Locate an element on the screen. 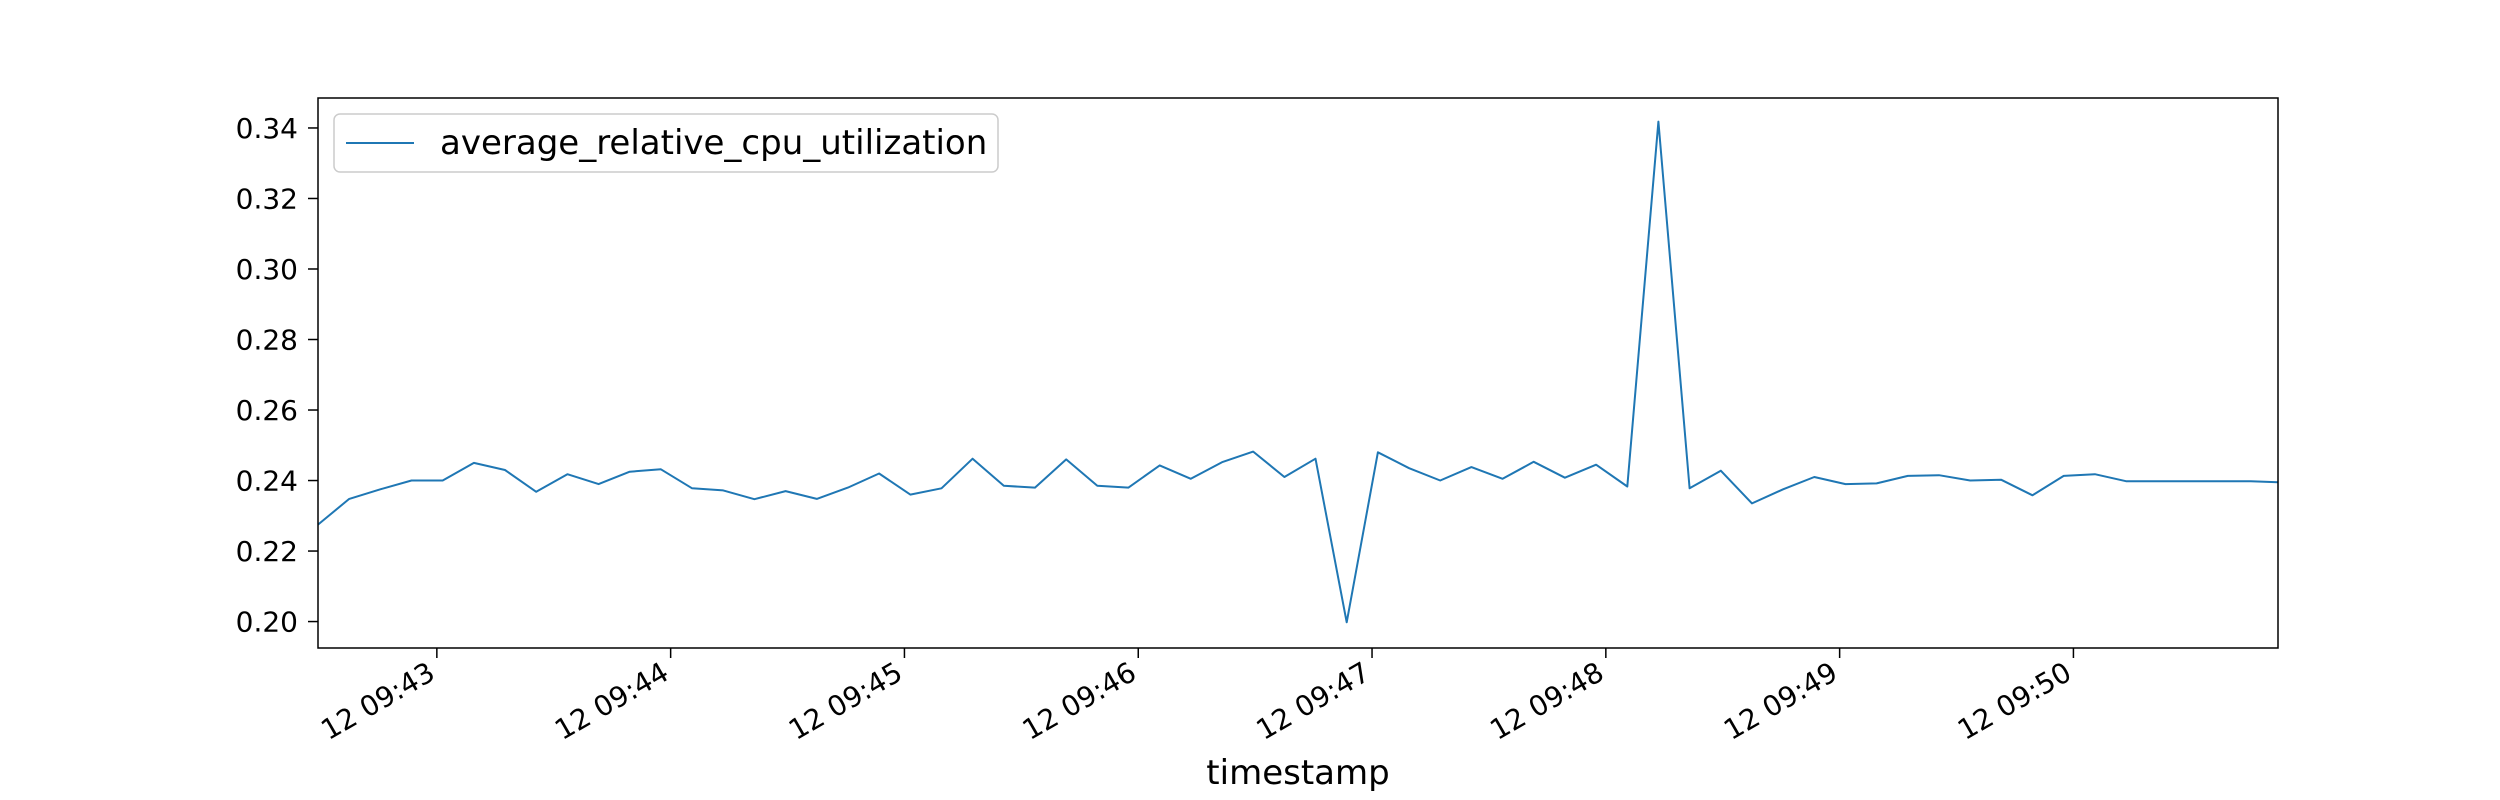 The image size is (2500, 800). legend: average_relative_cpu_utilization is located at coordinates (666, 143).